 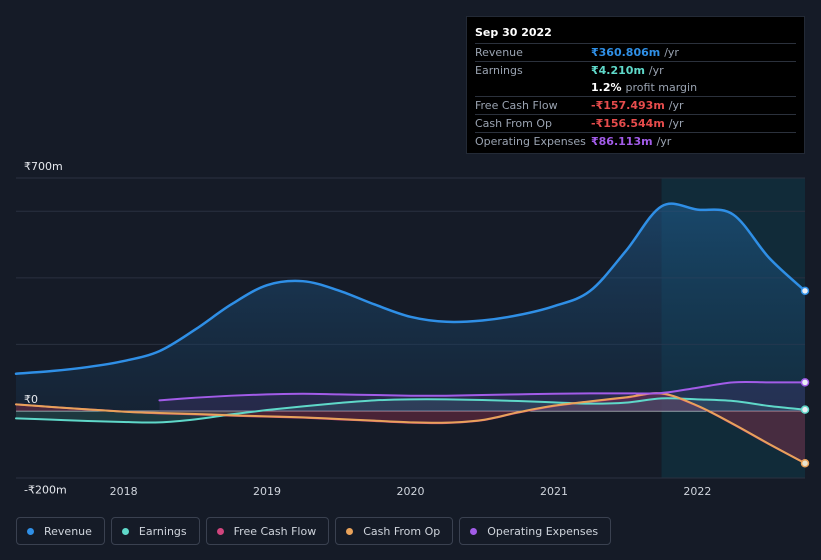 I want to click on tooltip-value: ₹360.806m, so click(x=626, y=52).